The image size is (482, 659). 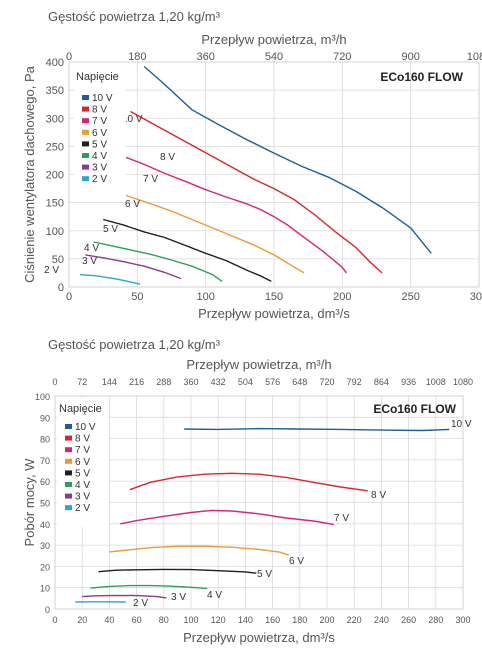 I want to click on x-tick-label: 120, so click(x=218, y=620).